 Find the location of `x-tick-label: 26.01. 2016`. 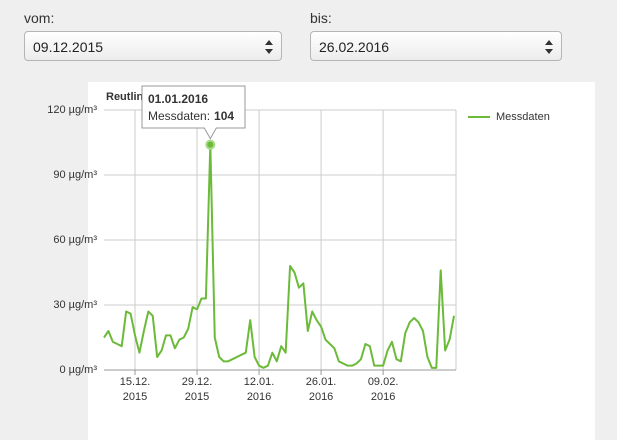

x-tick-label: 26.01. 2016 is located at coordinates (321, 389).